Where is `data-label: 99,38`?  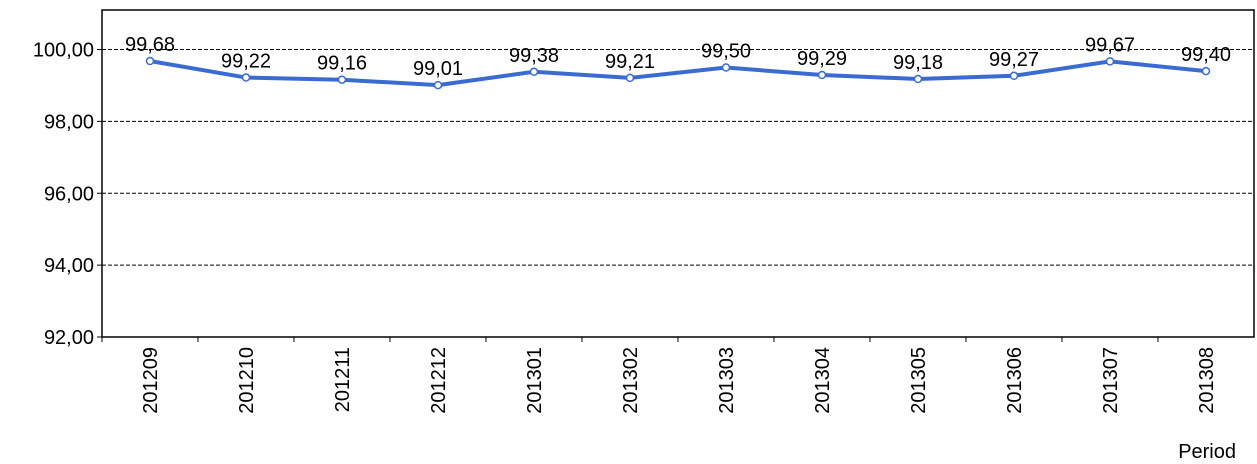 data-label: 99,38 is located at coordinates (534, 56).